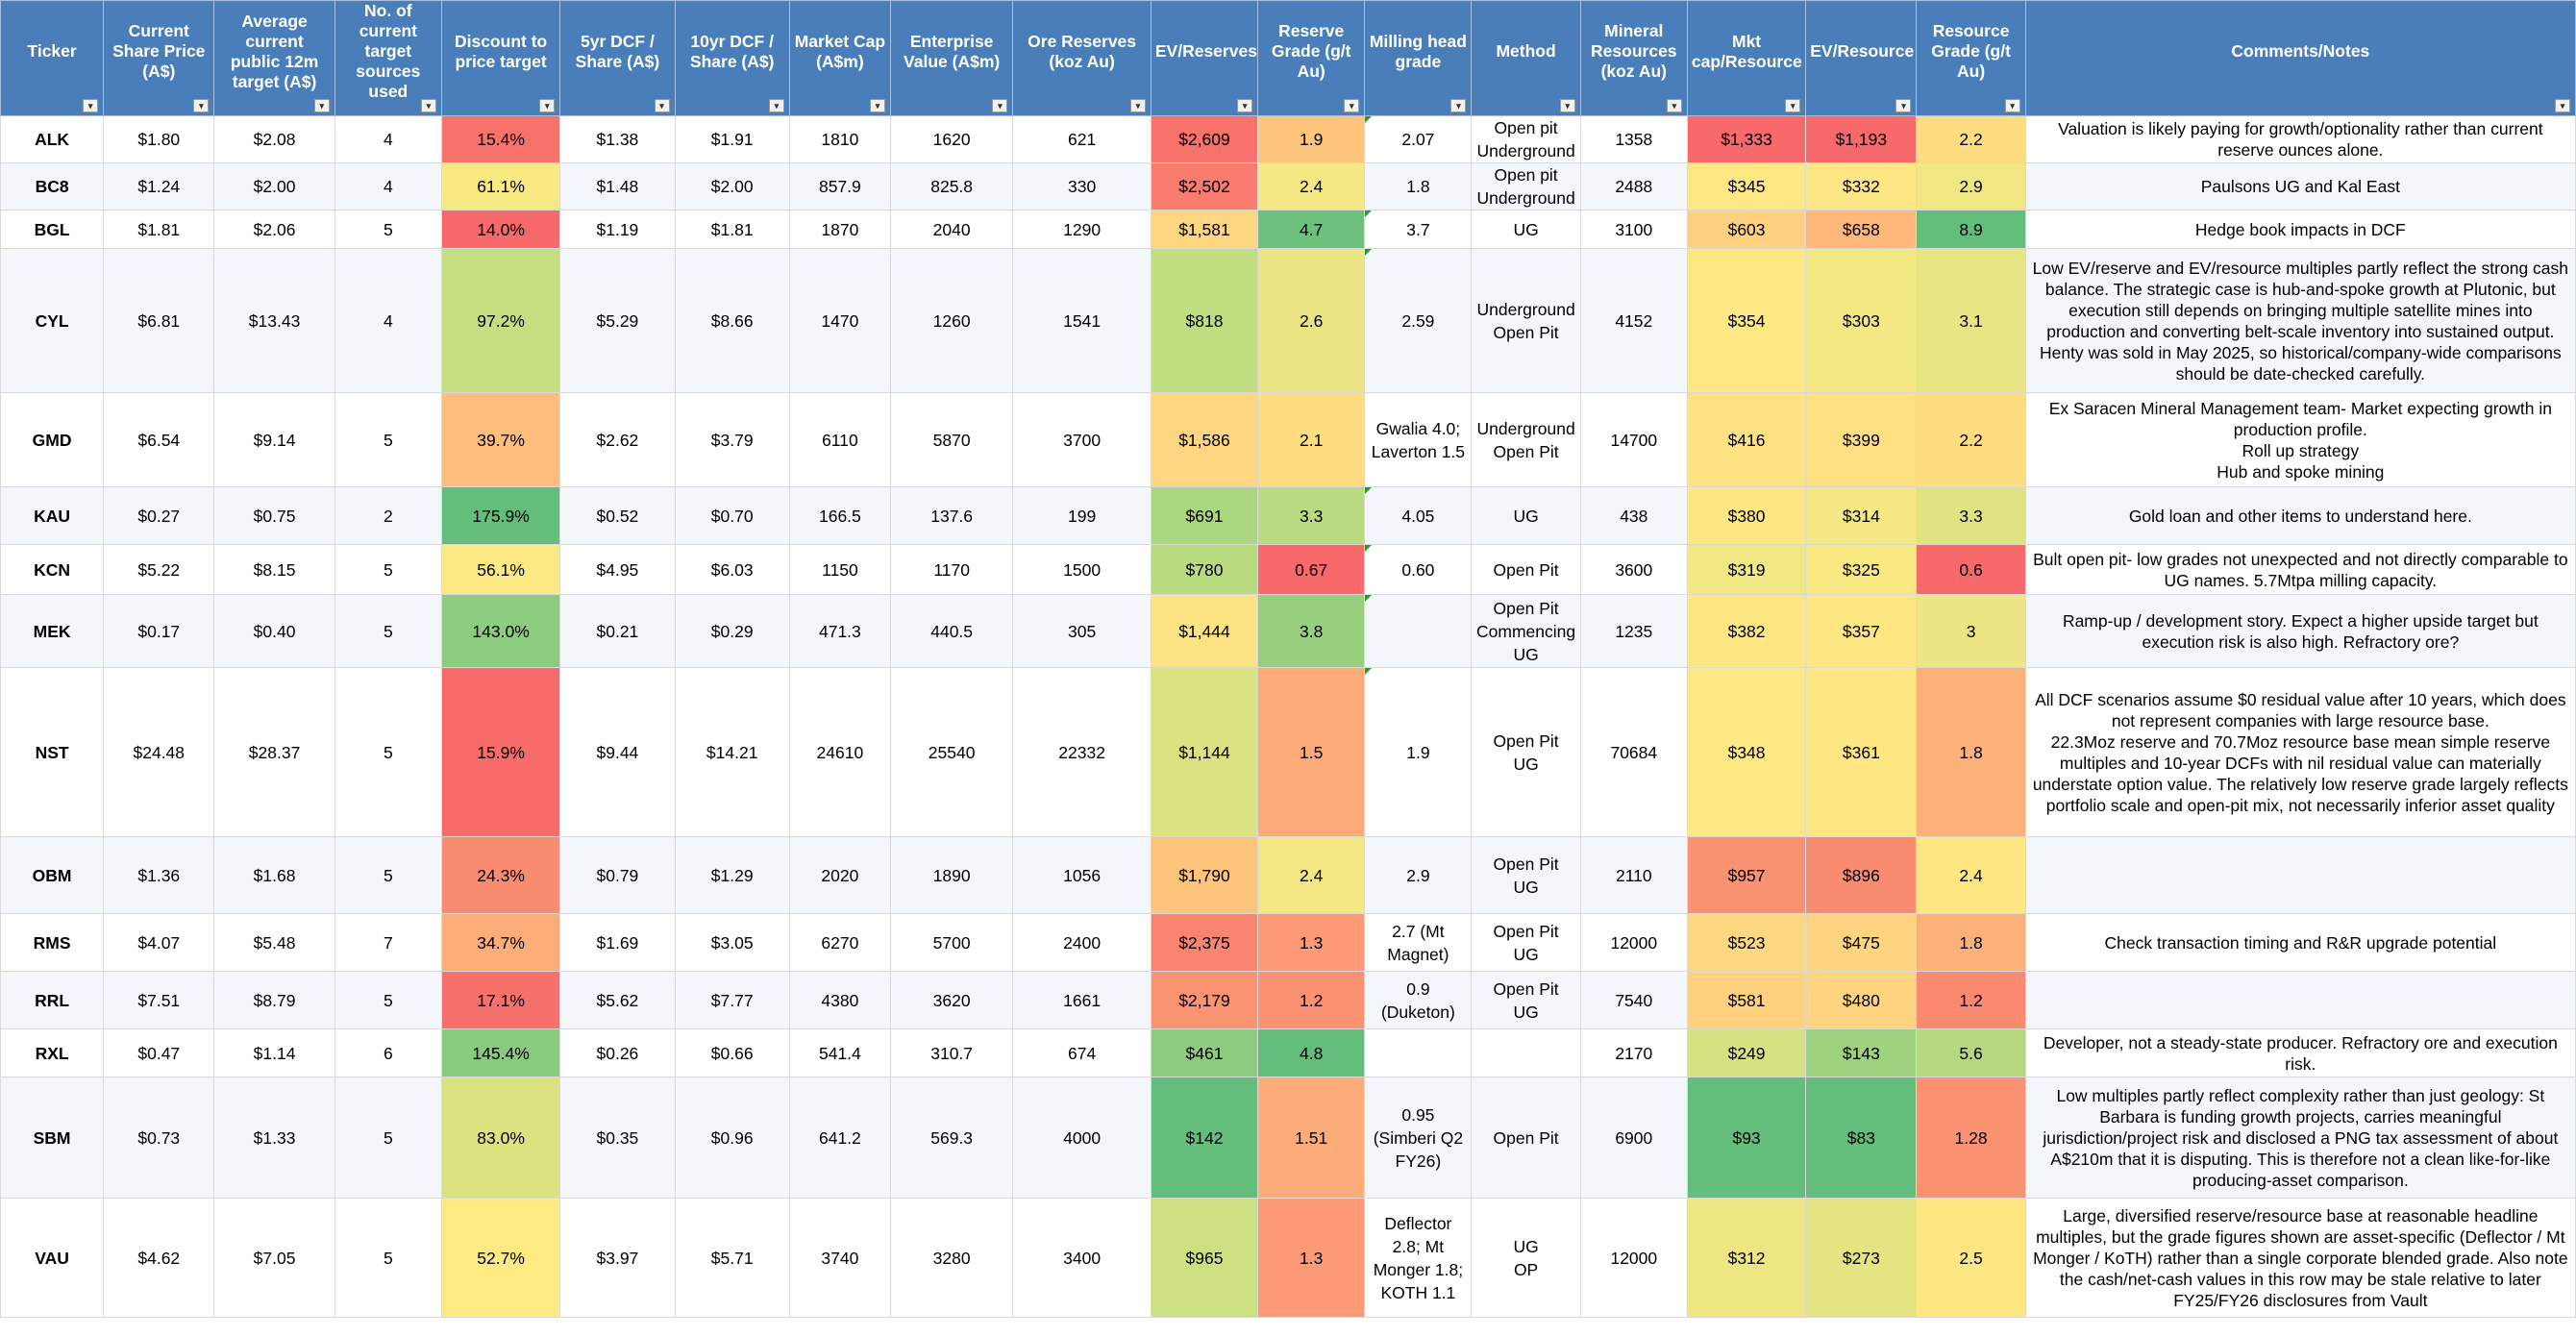  What do you see at coordinates (1204, 439) in the screenshot?
I see `cell-ev-res: $1,586` at bounding box center [1204, 439].